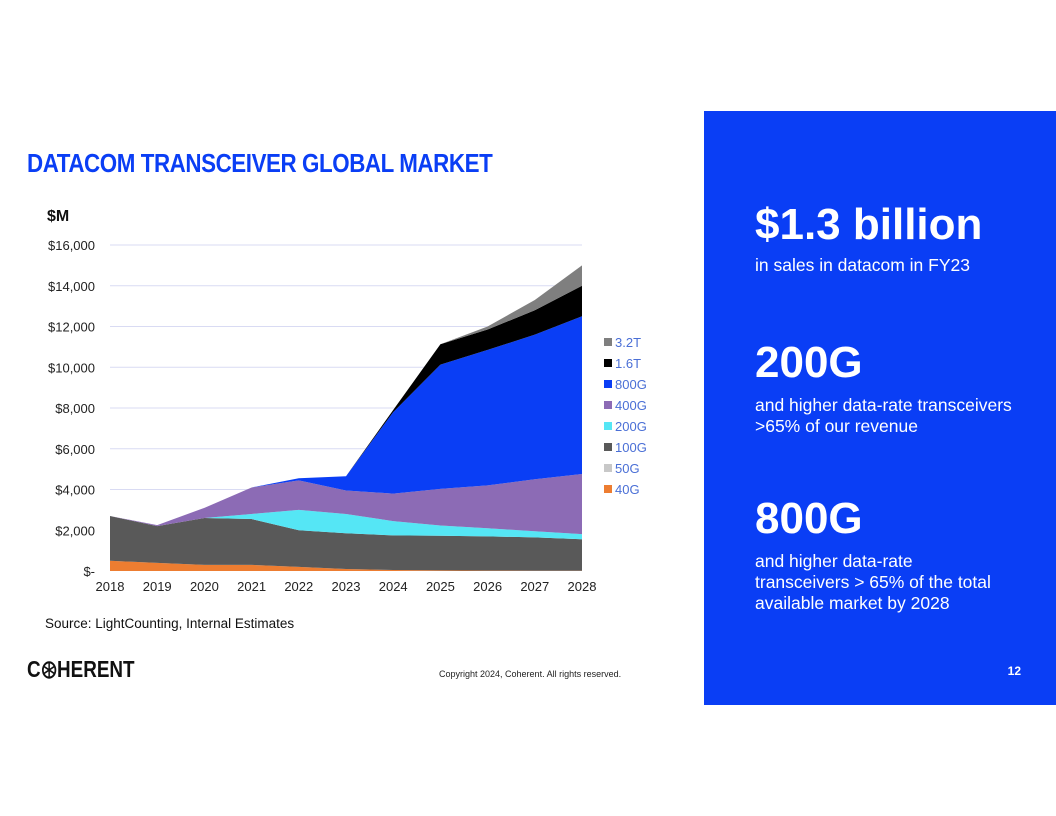 The width and height of the screenshot is (1056, 816). What do you see at coordinates (34, 669) in the screenshot?
I see `logo-prefix: C` at bounding box center [34, 669].